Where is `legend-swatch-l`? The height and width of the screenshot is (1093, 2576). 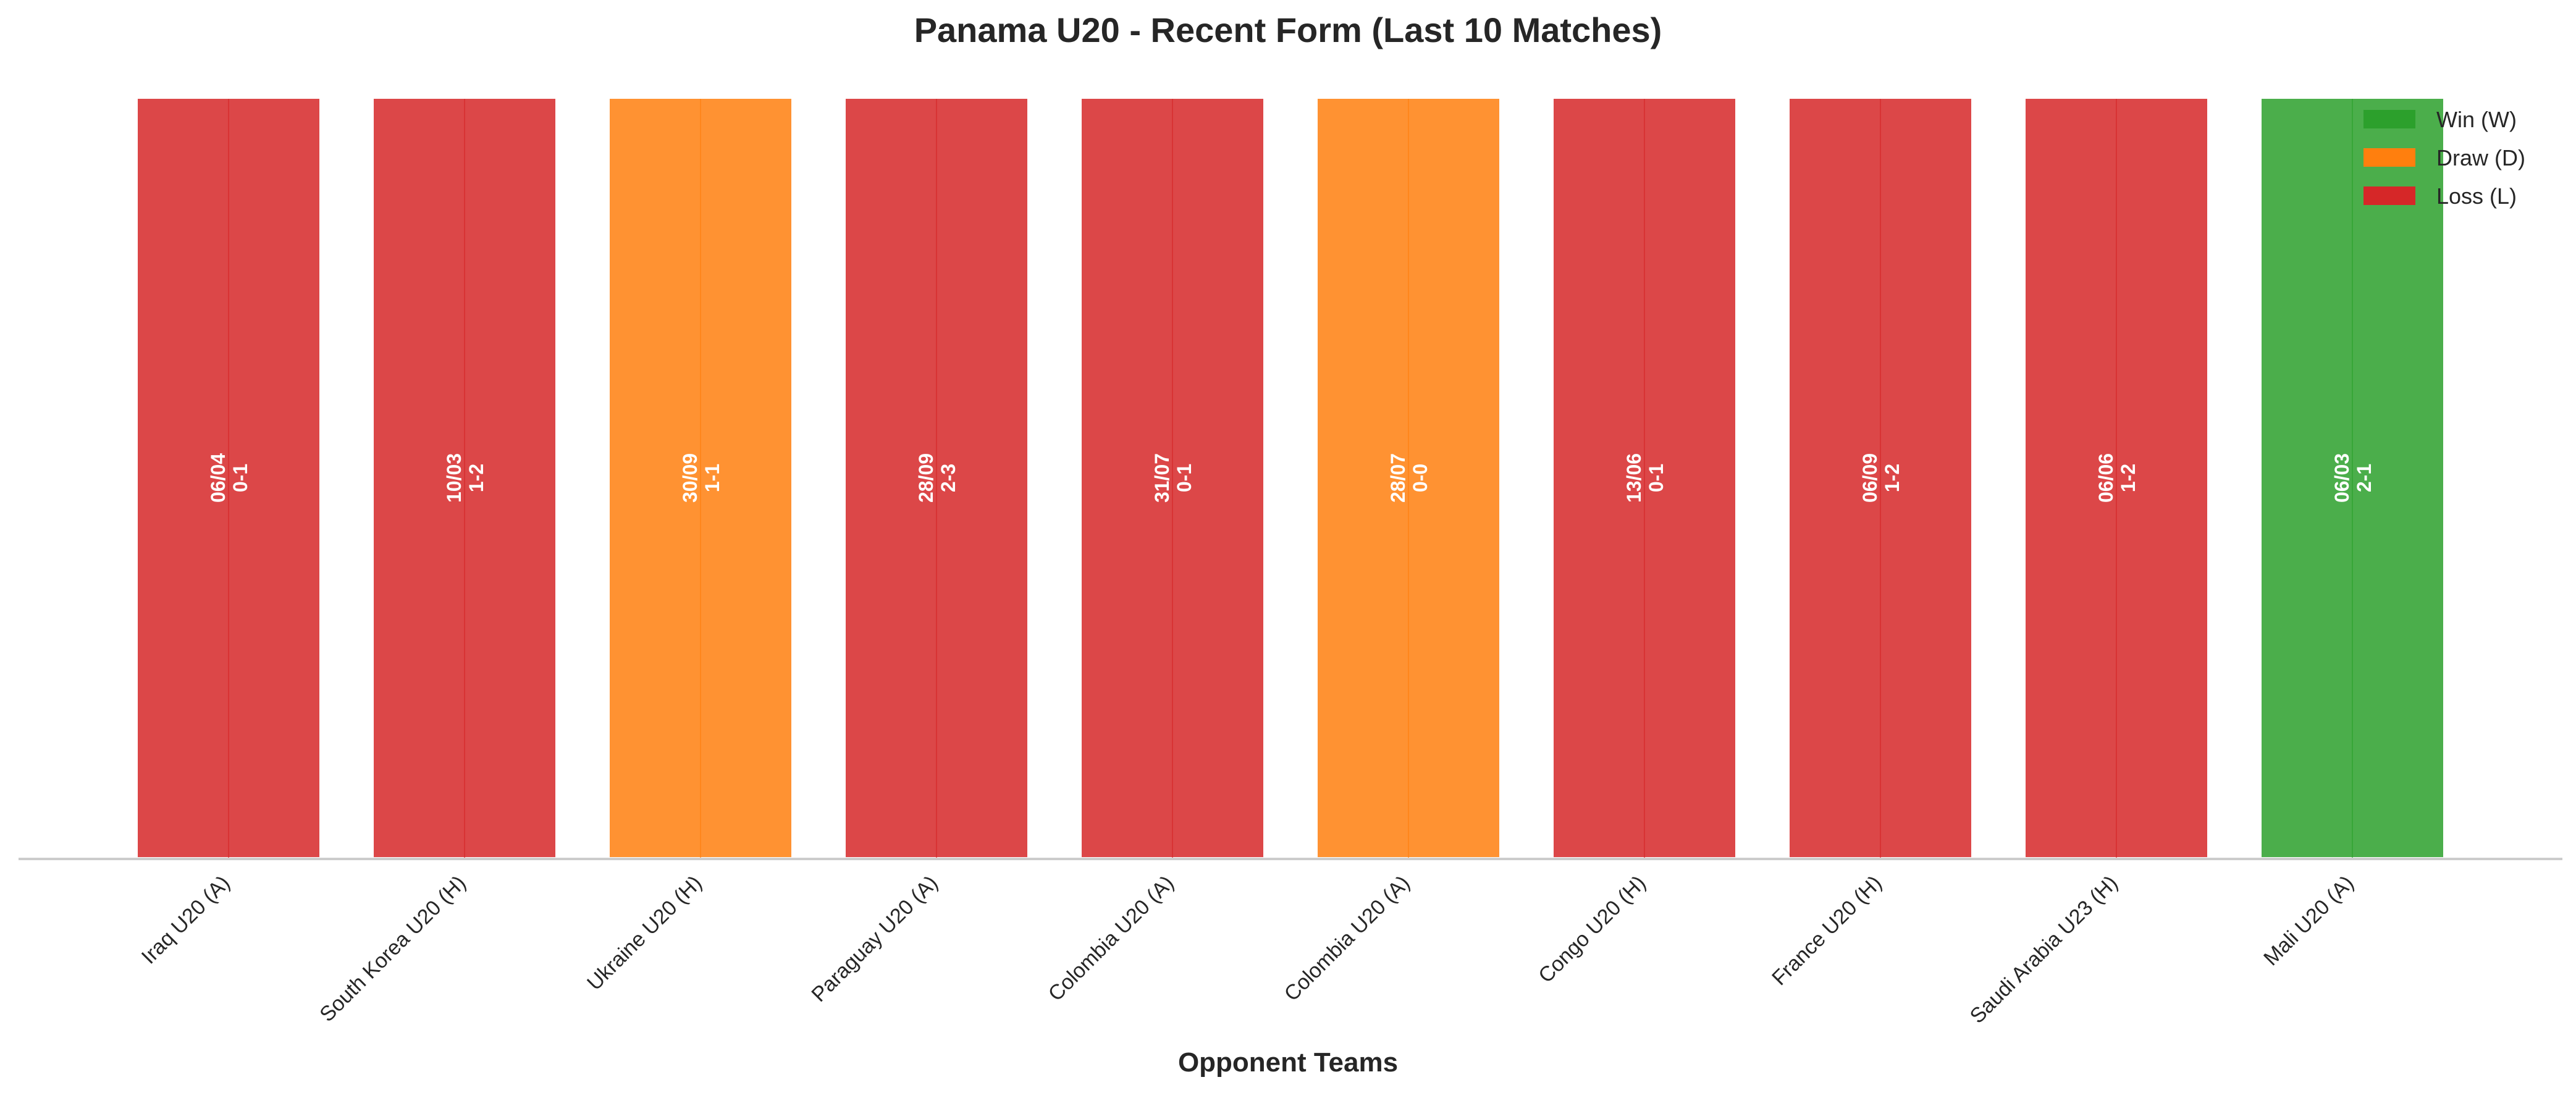 legend-swatch-l is located at coordinates (2389, 195).